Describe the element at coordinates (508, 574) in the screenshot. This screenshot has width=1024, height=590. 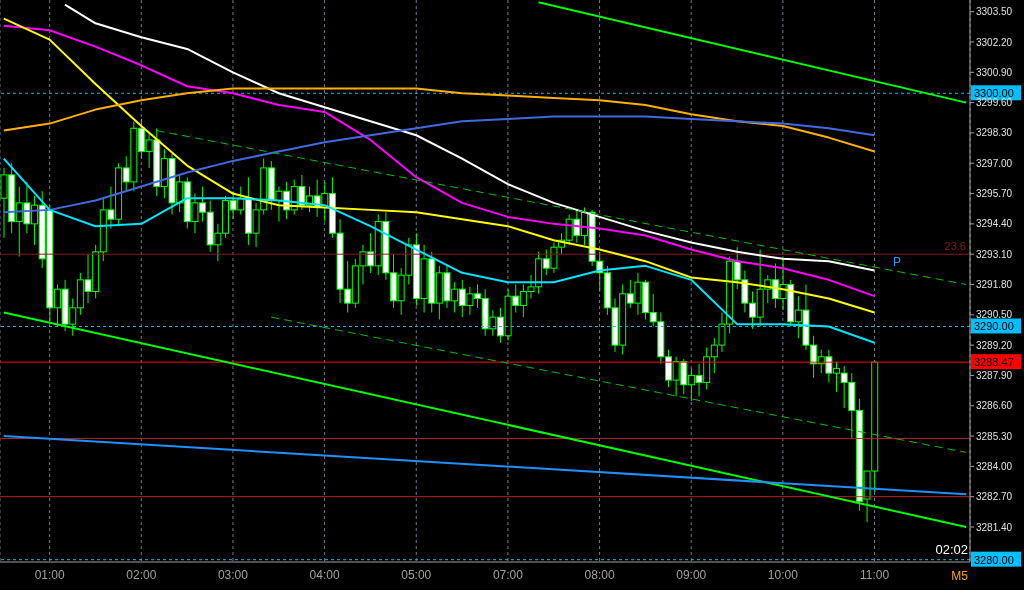
I see `x-tick-label: 07:00` at that location.